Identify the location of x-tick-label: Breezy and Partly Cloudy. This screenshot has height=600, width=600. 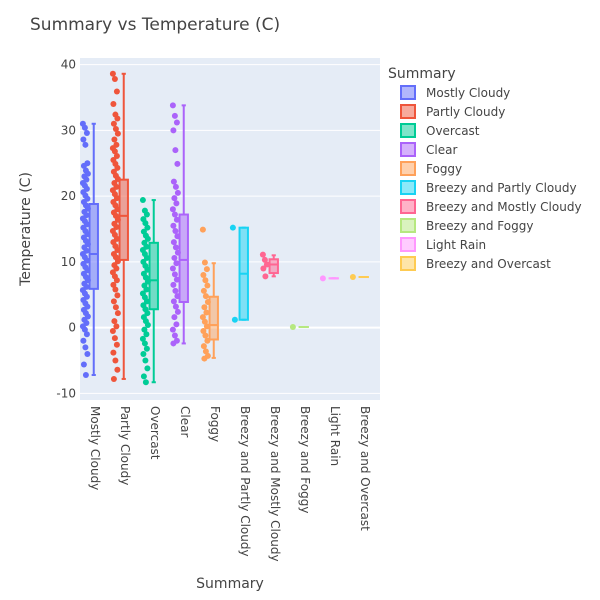
(245, 481).